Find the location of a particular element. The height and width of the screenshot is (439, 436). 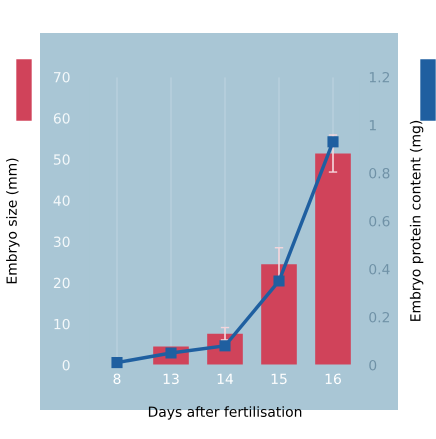

y-tick-label: 10 is located at coordinates (62, 324).